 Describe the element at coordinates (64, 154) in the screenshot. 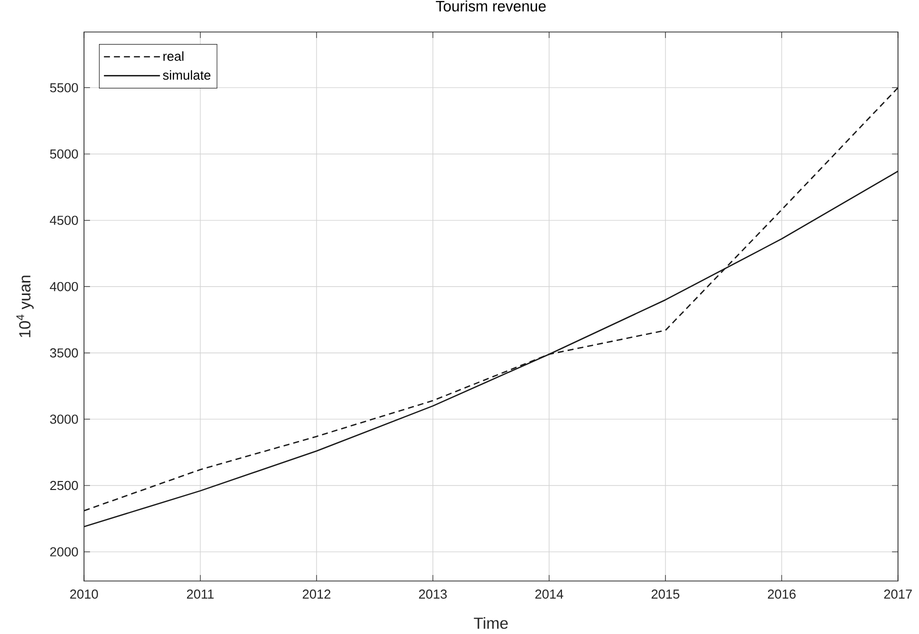

I see `y-tick-label: 5000` at that location.